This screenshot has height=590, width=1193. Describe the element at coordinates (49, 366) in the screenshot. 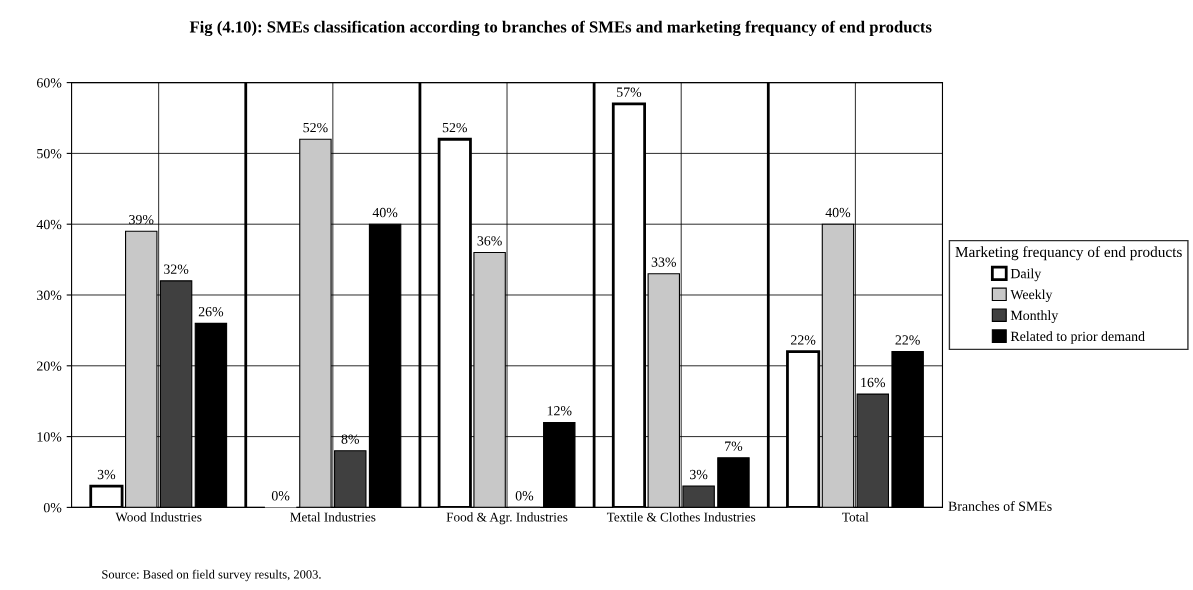

I see `y-tick-label: 20%` at that location.